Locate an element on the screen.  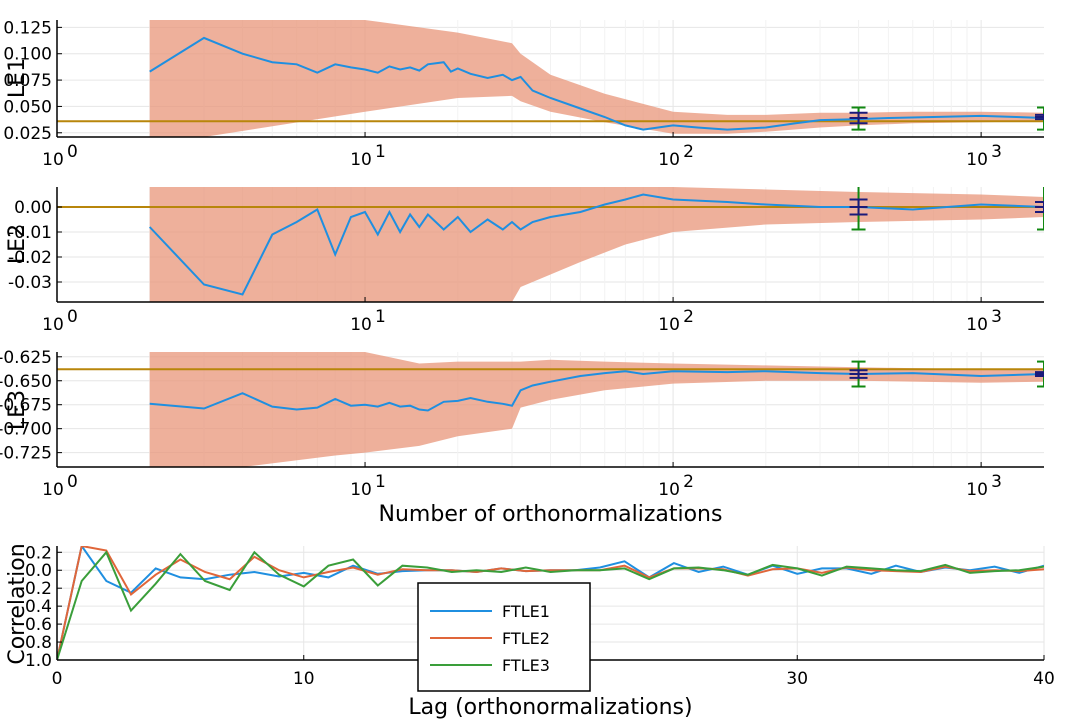
y-tick-label: -0.725 is located at coordinates (26, 454).